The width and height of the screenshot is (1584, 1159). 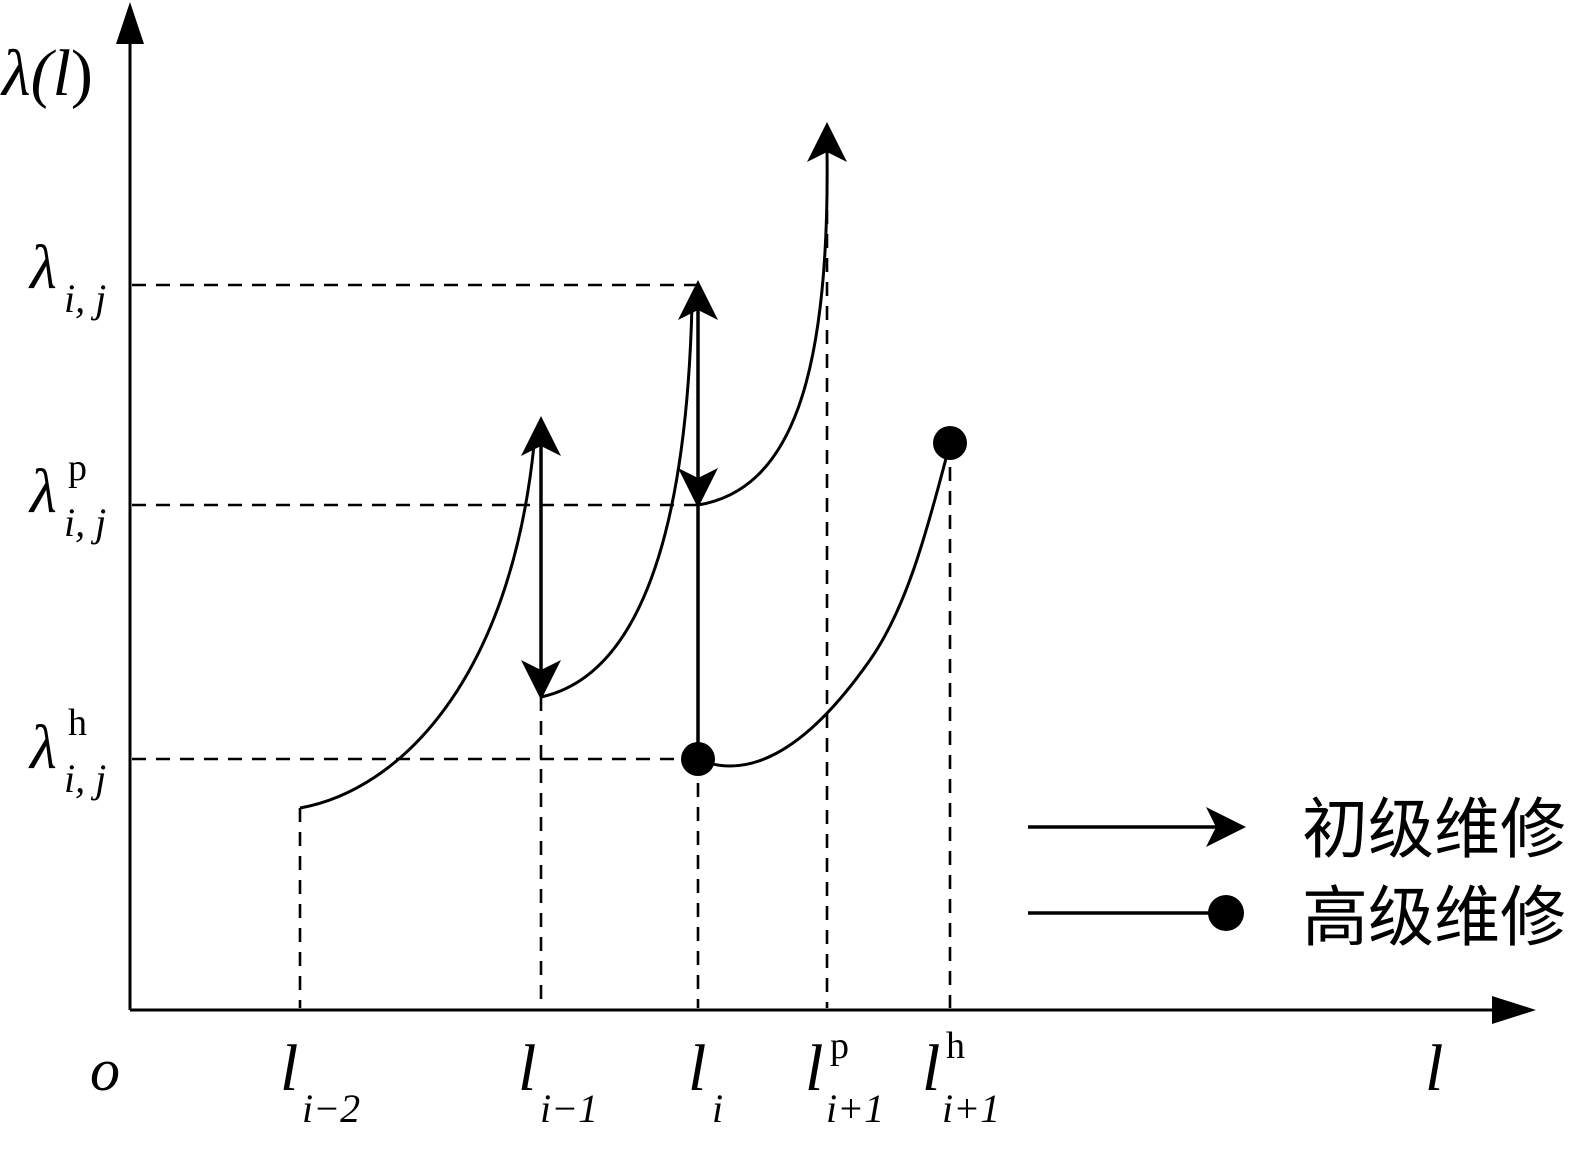 I want to click on x-tick-l-i: l i, so click(x=705, y=1081).